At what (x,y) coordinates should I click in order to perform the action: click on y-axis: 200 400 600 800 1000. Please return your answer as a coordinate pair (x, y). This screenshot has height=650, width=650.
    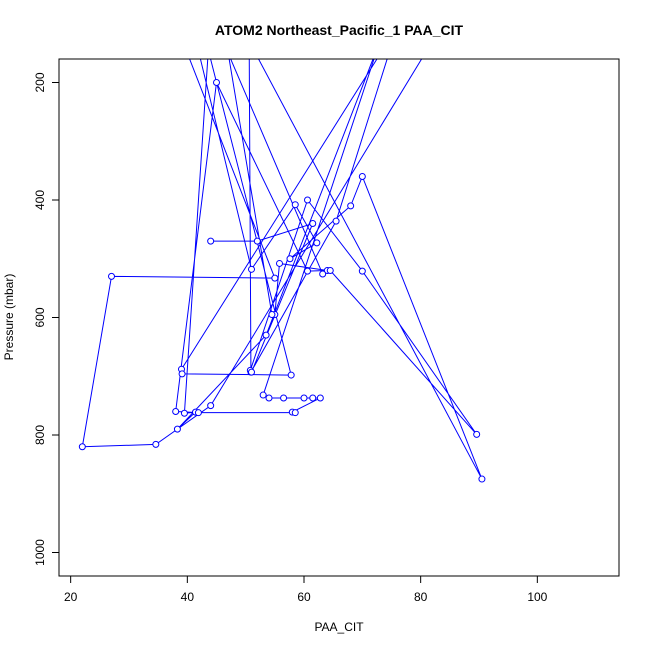
    Looking at the image, I should click on (46, 319).